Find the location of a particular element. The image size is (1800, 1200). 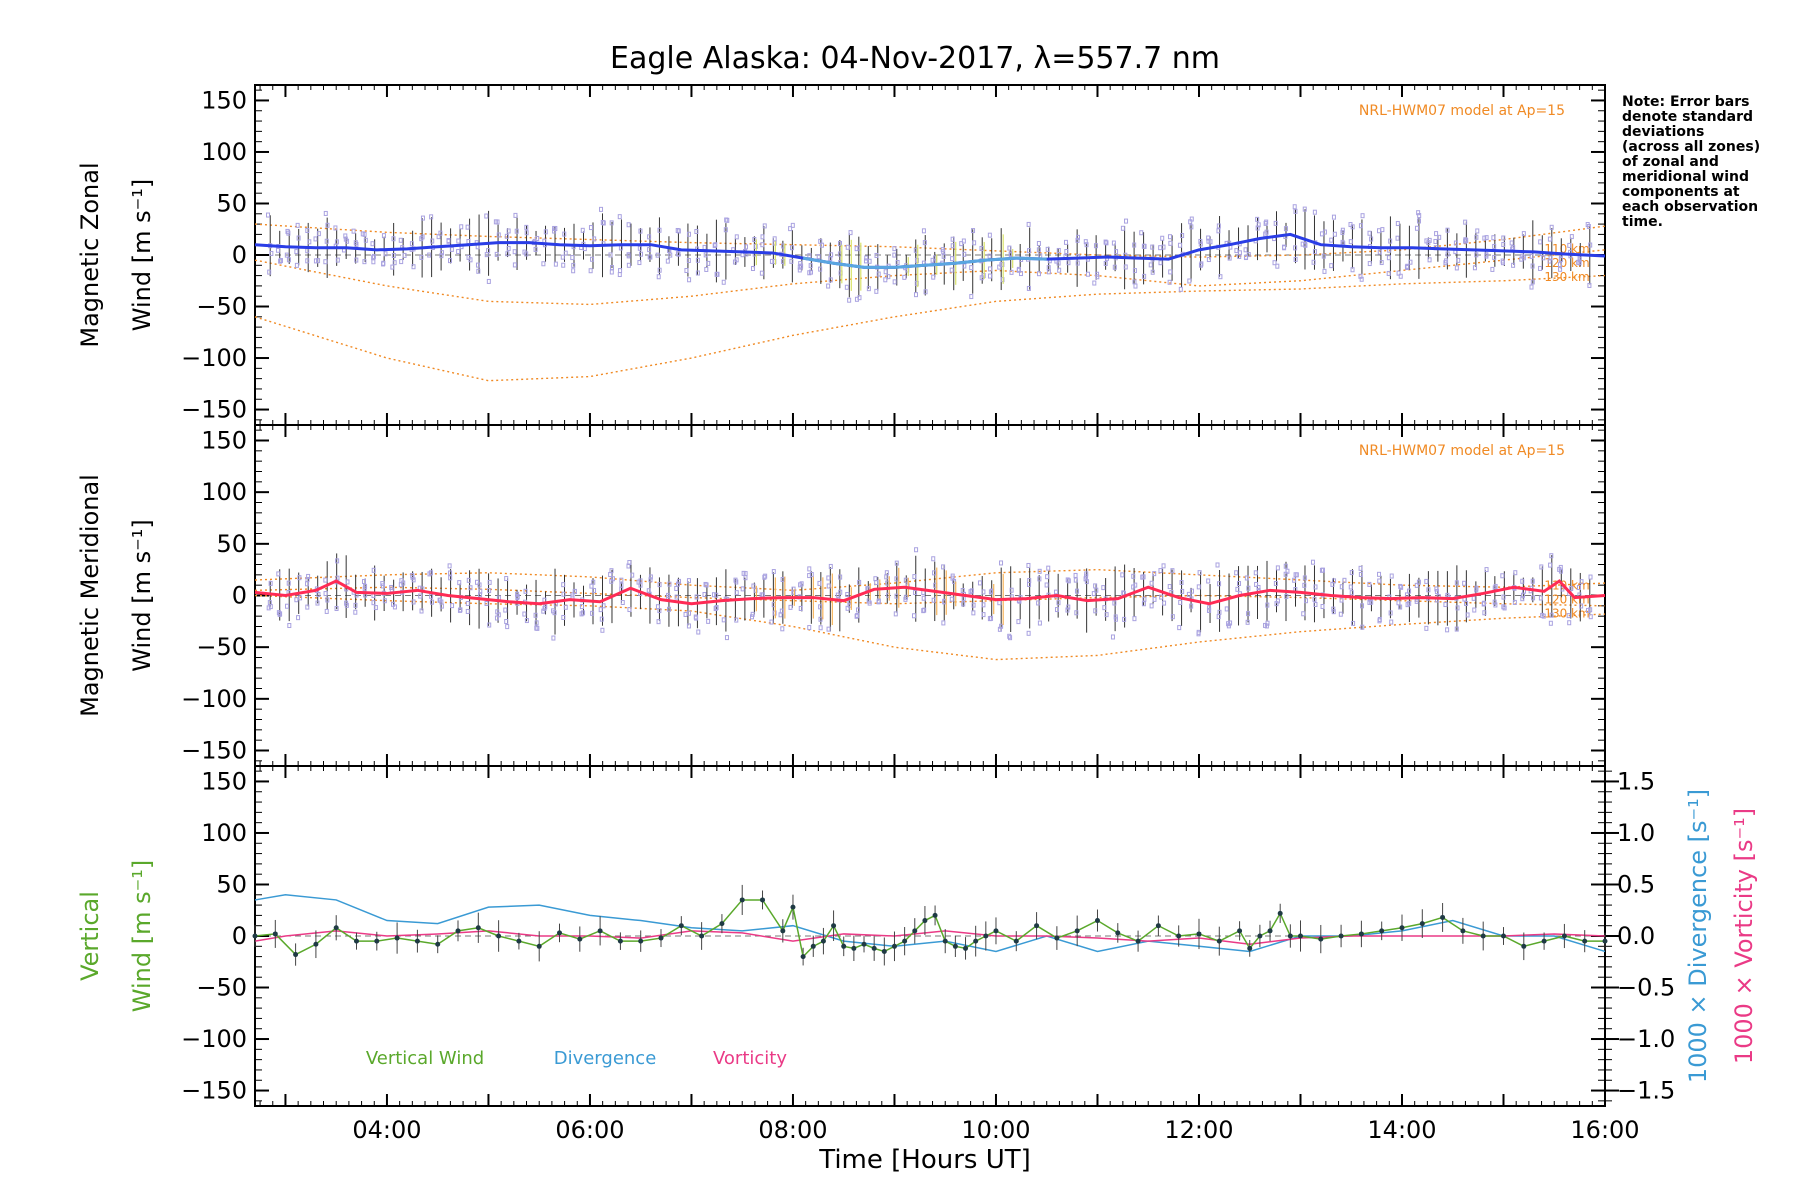

legend-item: Vertical Wind is located at coordinates (425, 1058).